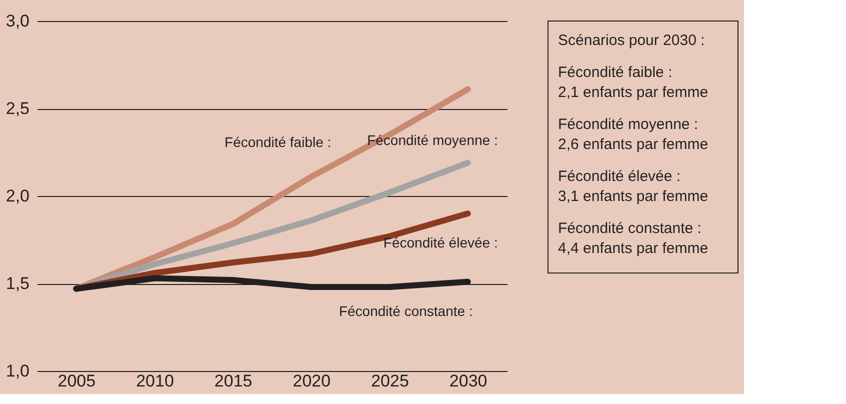  Describe the element at coordinates (633, 82) in the screenshot. I see `text: Fécondité faible : 2,1 enfants par femme` at that location.